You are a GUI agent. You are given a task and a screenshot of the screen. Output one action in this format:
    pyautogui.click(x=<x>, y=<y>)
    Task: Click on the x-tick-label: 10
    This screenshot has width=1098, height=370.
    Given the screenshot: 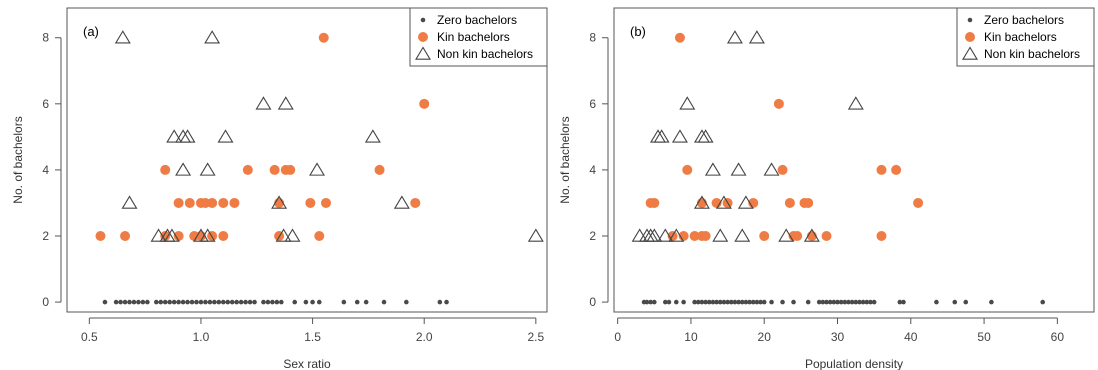 What is the action you would take?
    pyautogui.click(x=691, y=337)
    